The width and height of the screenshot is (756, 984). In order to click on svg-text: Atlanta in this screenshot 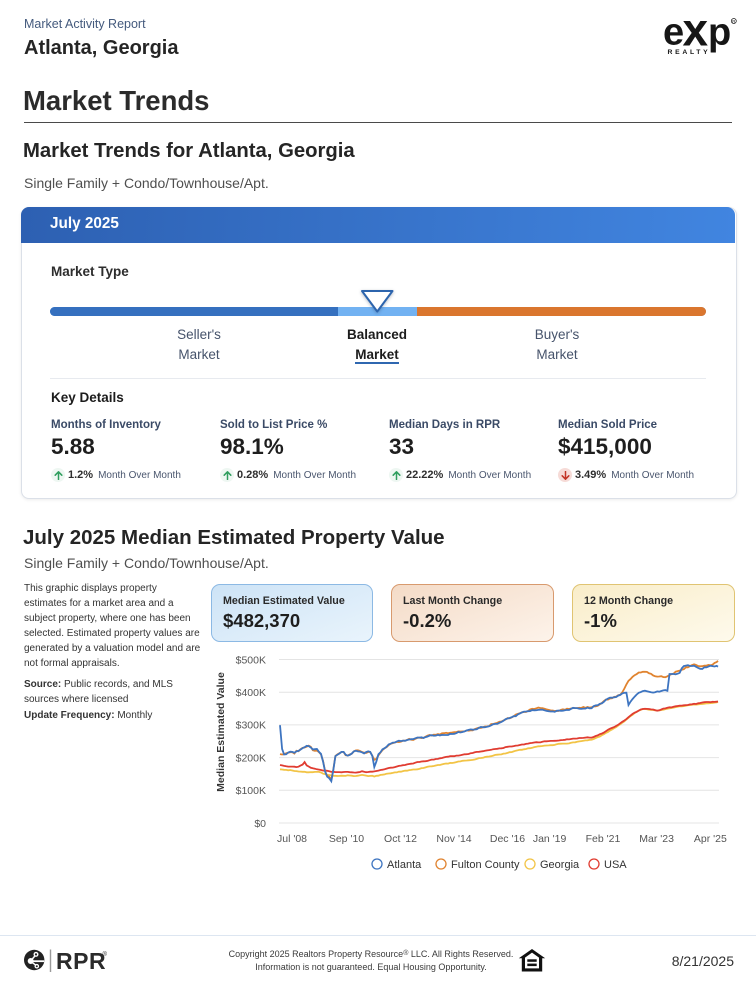, I will do `click(404, 865)`.